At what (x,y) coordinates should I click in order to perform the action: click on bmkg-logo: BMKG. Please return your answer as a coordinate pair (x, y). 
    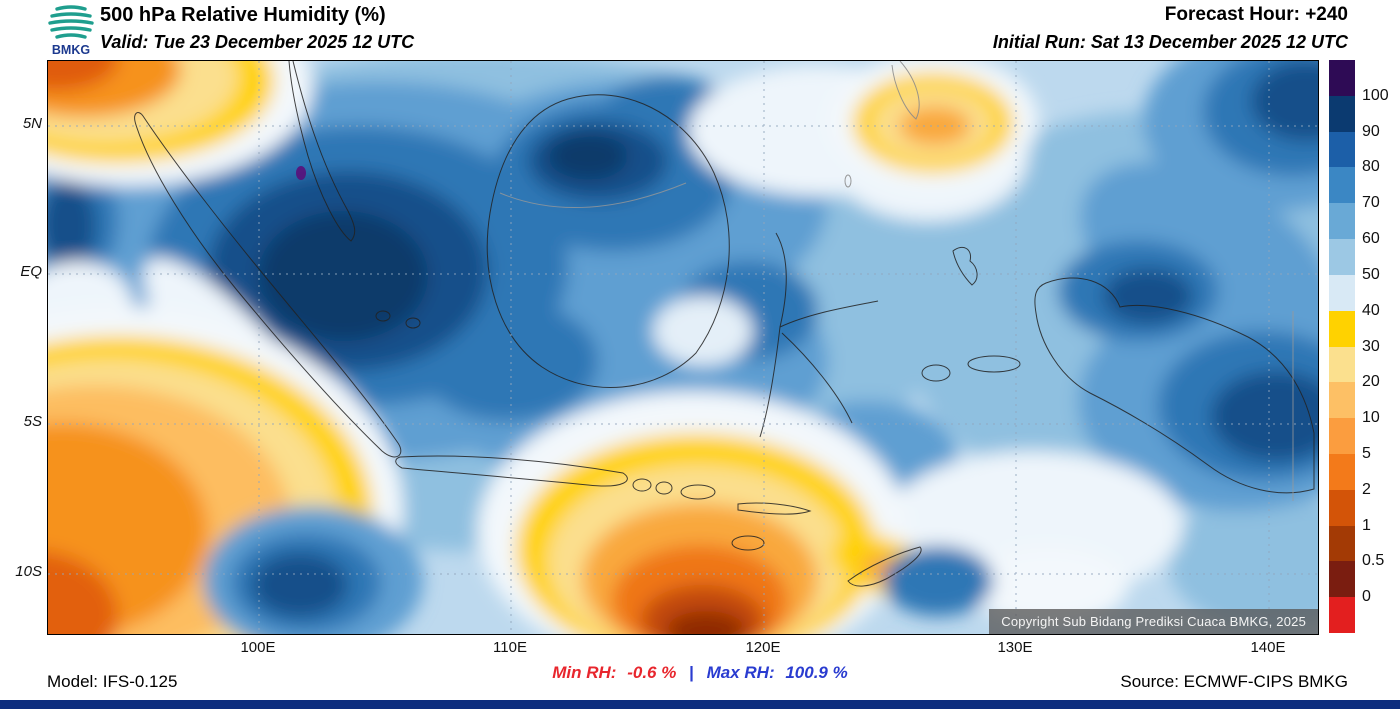
    Looking at the image, I should click on (71, 31).